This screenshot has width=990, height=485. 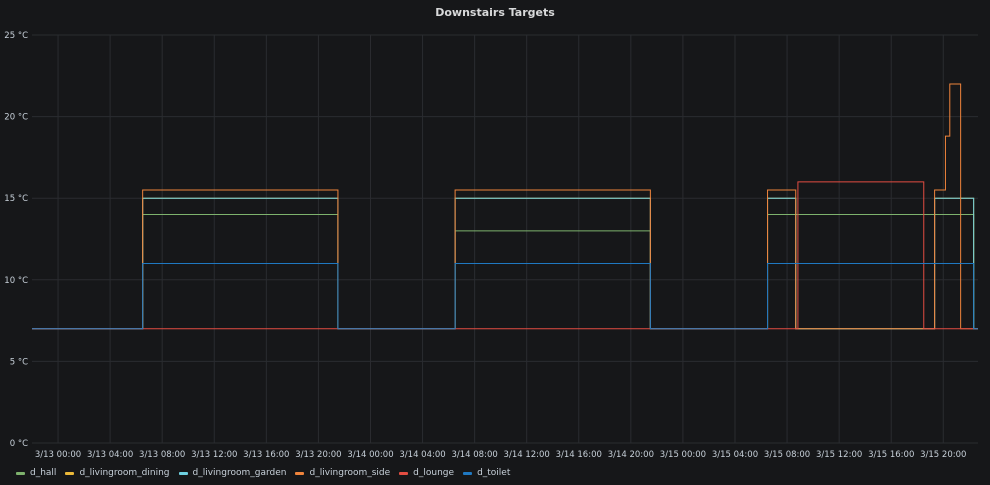 What do you see at coordinates (162, 455) in the screenshot?
I see `x-tick-label: 3/13 08:00` at bounding box center [162, 455].